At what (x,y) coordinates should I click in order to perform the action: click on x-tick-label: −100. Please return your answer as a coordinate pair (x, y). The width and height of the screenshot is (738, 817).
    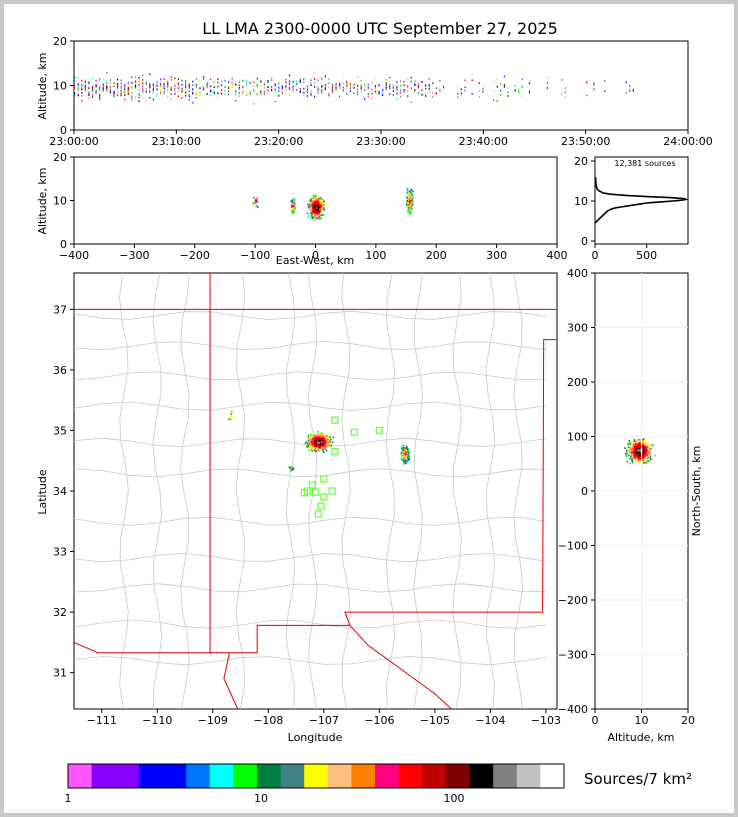
    Looking at the image, I should click on (255, 255).